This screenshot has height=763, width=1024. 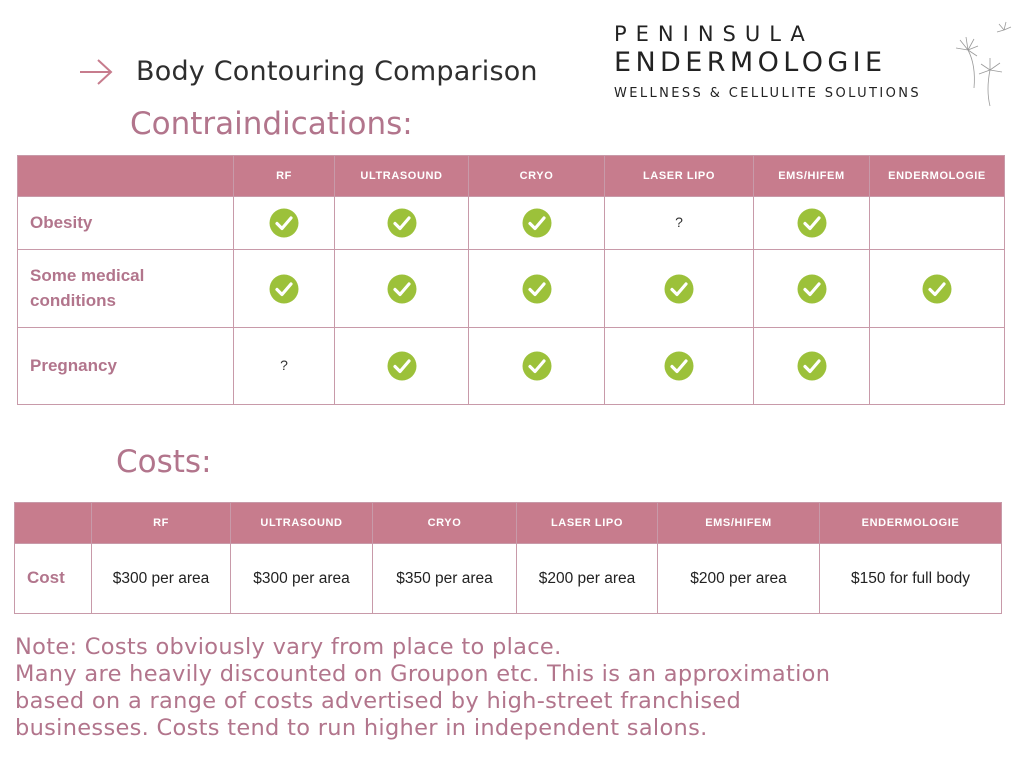 I want to click on row-label-cost: Cost, so click(x=53, y=578).